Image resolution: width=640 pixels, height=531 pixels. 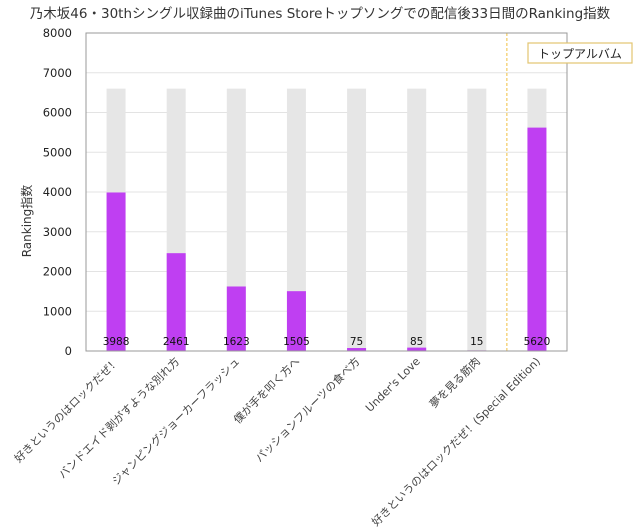 What do you see at coordinates (57, 311) in the screenshot?
I see `y-tick-label: 1000` at bounding box center [57, 311].